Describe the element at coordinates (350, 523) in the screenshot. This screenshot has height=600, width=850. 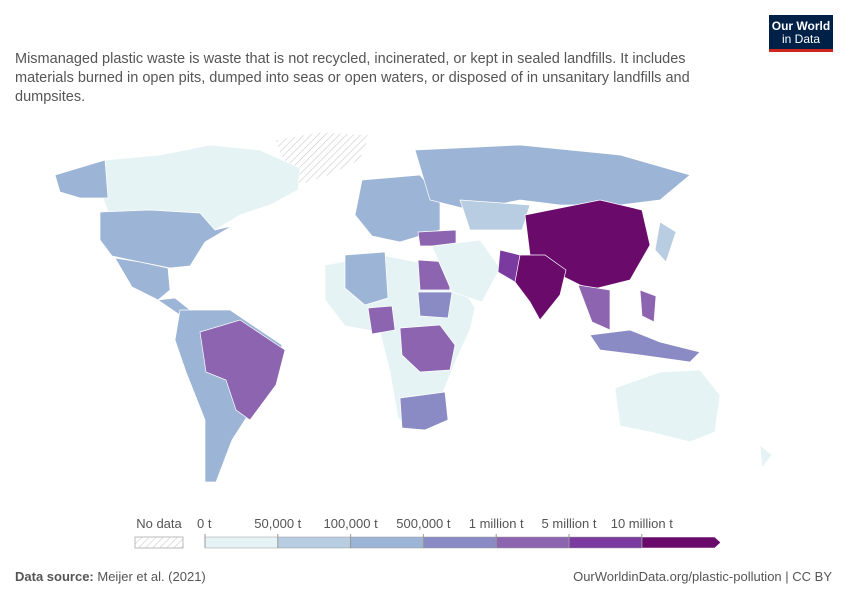
I see `legend-label: 100,000 t` at that location.